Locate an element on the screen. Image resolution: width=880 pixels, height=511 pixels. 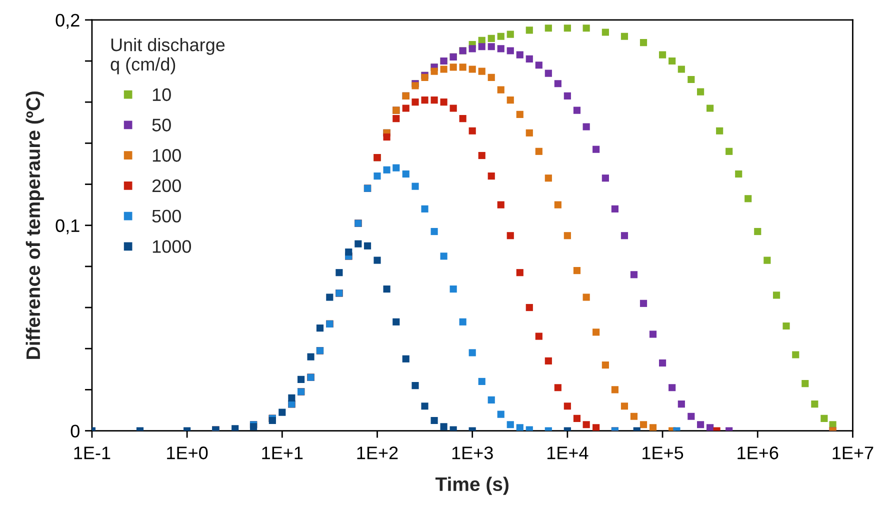
x-tick-label: 1E+2 is located at coordinates (377, 453).